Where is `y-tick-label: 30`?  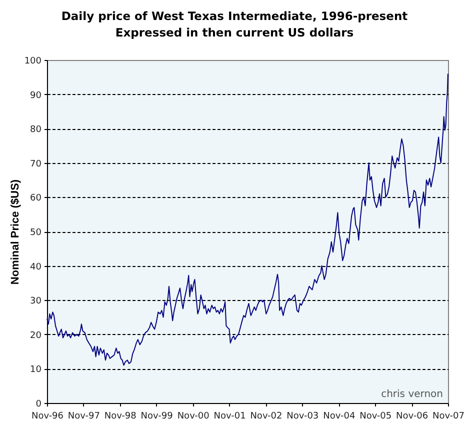
y-tick-label: 30 is located at coordinates (36, 301).